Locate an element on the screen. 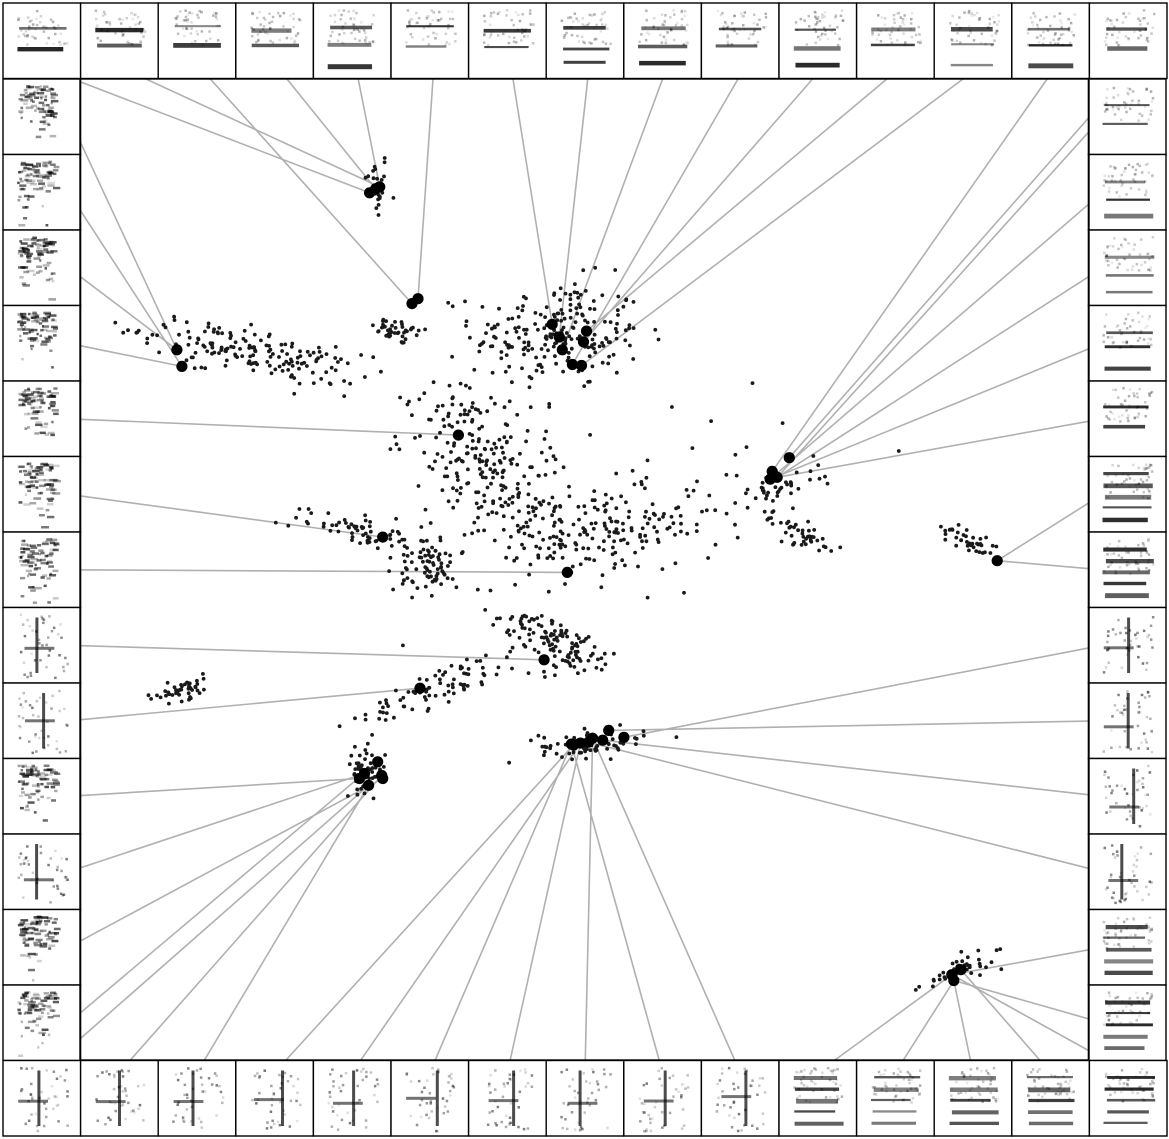 The image size is (1169, 1139). spectrogram-thumbnail is located at coordinates (740, 1098).